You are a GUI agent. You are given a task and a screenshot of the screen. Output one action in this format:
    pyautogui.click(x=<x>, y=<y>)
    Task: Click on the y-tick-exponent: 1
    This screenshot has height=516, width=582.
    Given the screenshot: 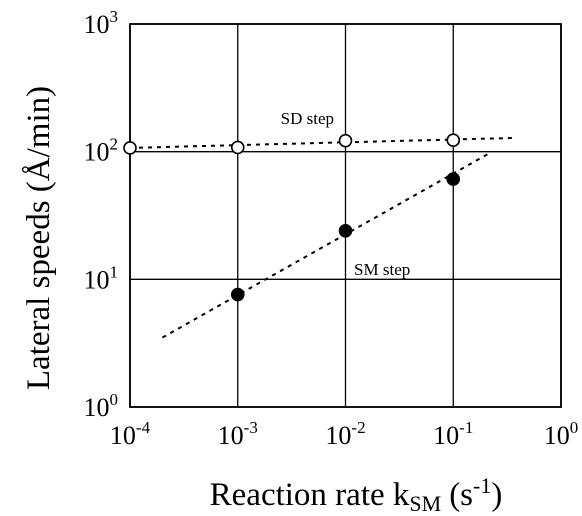 What is the action you would take?
    pyautogui.click(x=114, y=271)
    